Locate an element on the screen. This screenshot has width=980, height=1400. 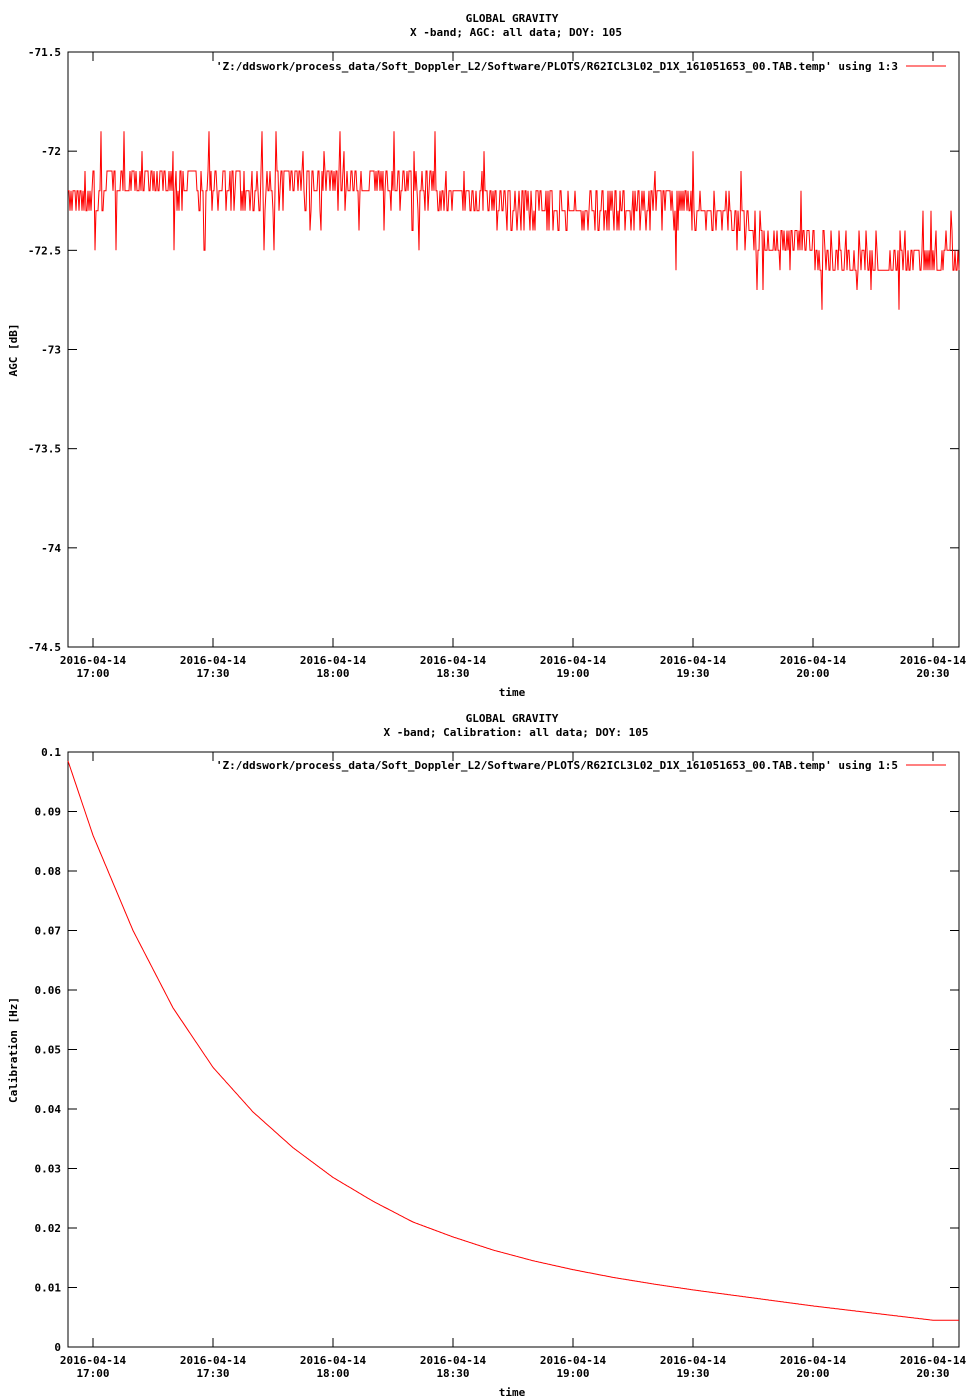
calibration-x-axis-label: time is located at coordinates (512, 1392).